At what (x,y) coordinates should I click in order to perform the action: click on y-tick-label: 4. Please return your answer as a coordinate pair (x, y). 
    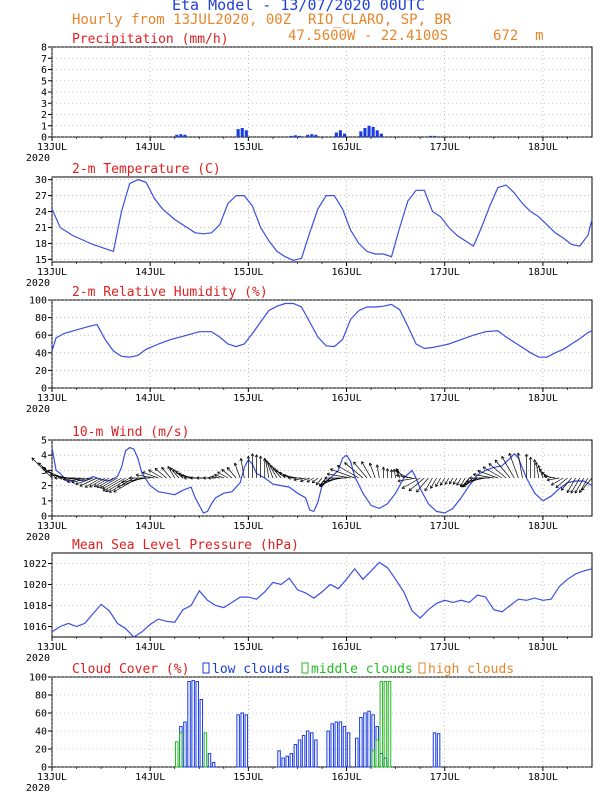
    Looking at the image, I should click on (44, 93).